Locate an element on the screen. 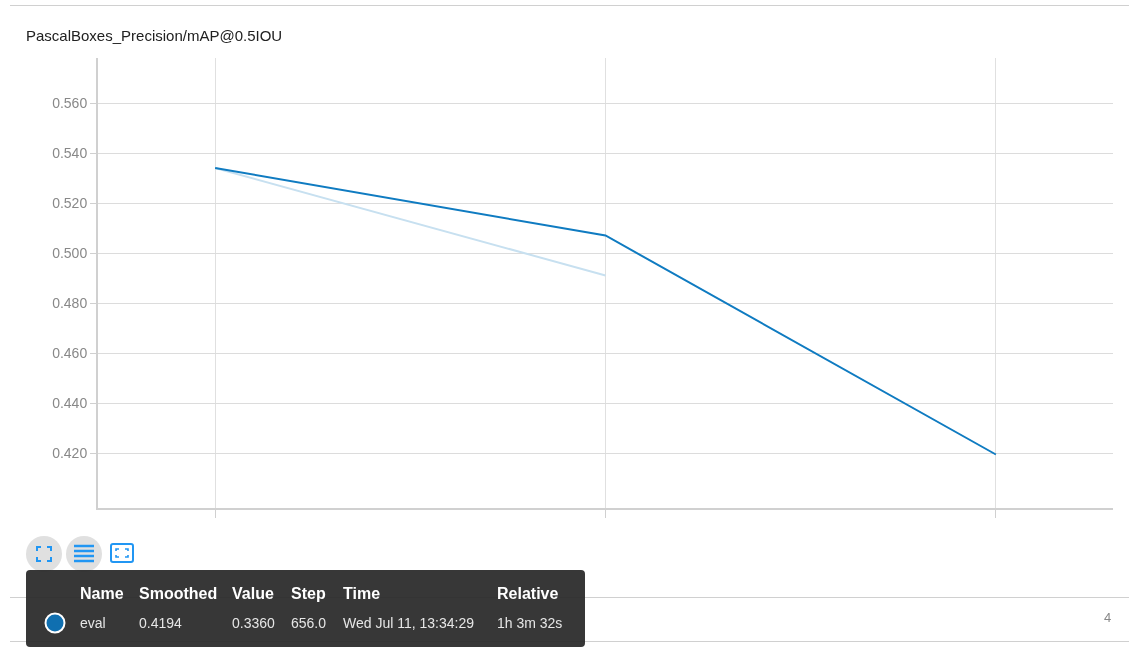 The width and height of the screenshot is (1141, 656). text: Value is located at coordinates (253, 594).